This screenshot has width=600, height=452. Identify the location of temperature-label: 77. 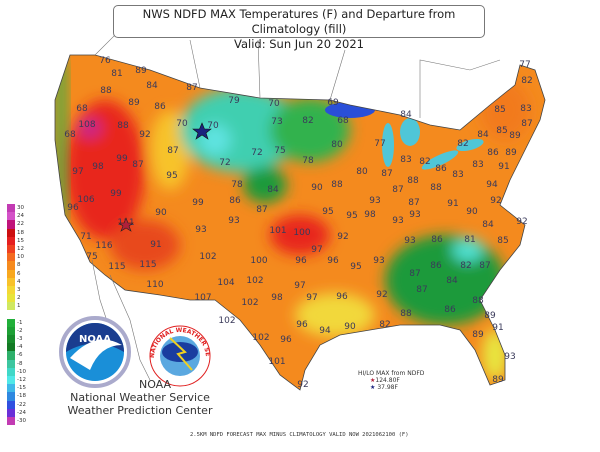
(379, 144).